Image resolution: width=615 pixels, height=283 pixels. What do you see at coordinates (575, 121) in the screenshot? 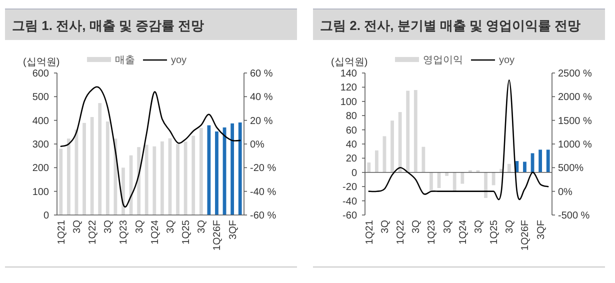
I see `y2-tick-label: 1500 %` at bounding box center [575, 121].